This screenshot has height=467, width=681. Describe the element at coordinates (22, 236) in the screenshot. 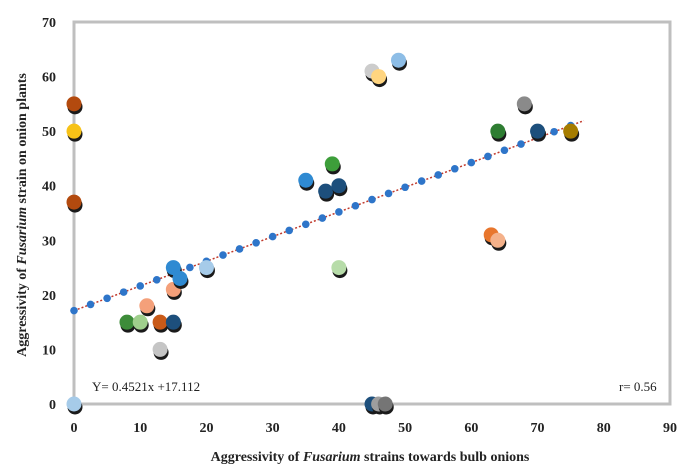

I see `y-axis-label-part: Fusarium` at that location.